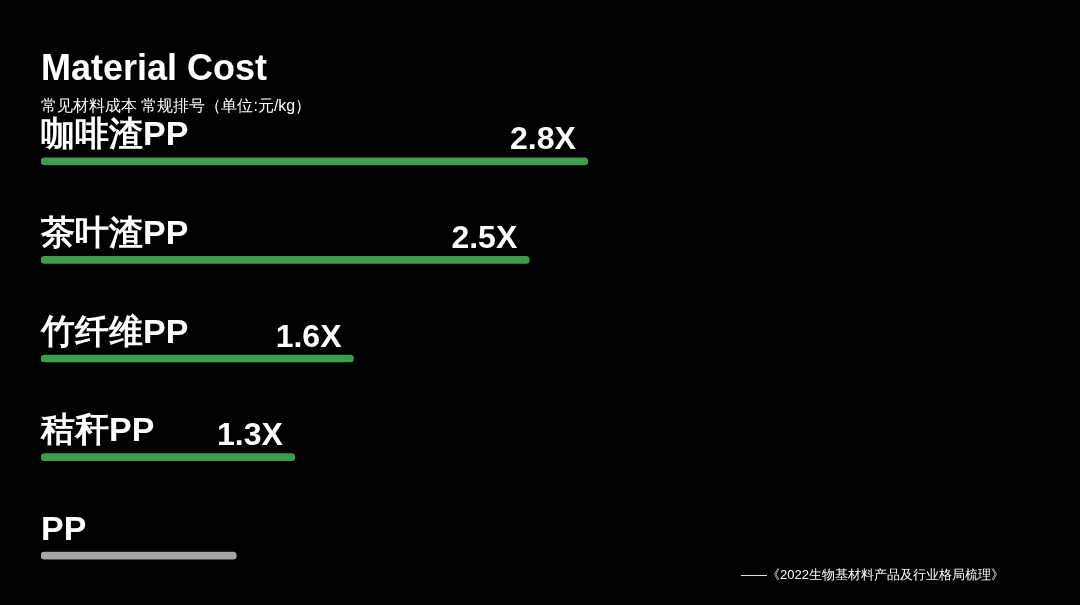  What do you see at coordinates (309, 335) in the screenshot?
I see `data-label: 1.6X` at bounding box center [309, 335].